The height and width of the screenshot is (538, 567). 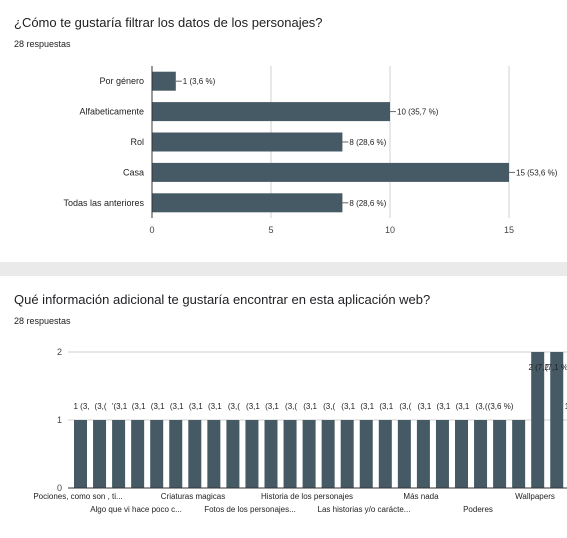 I want to click on card-separator, so click(x=283, y=269).